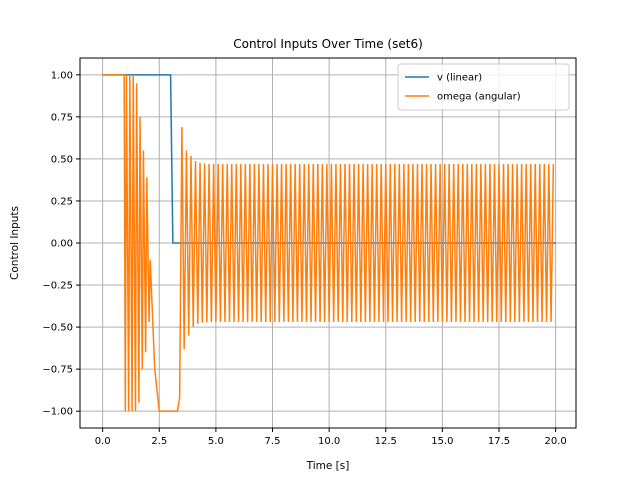  Describe the element at coordinates (62, 159) in the screenshot. I see `y-tick-label: 0.50` at that location.